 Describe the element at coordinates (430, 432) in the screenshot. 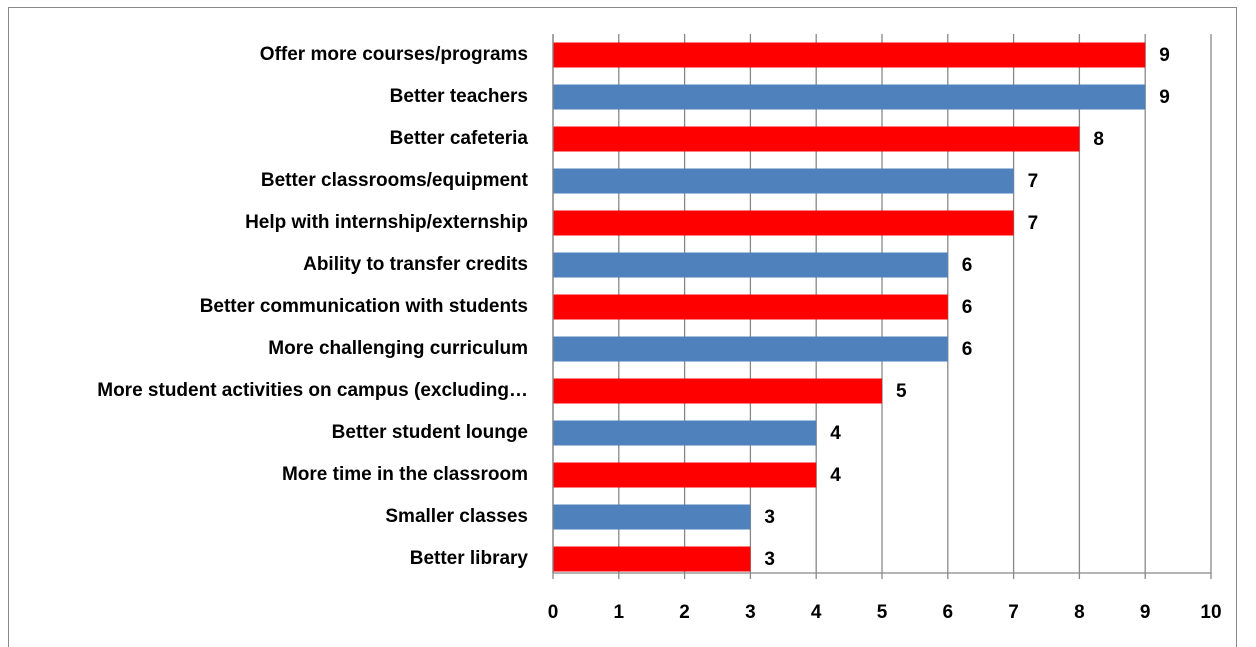

I see `y-tick-label: Better student lounge` at that location.